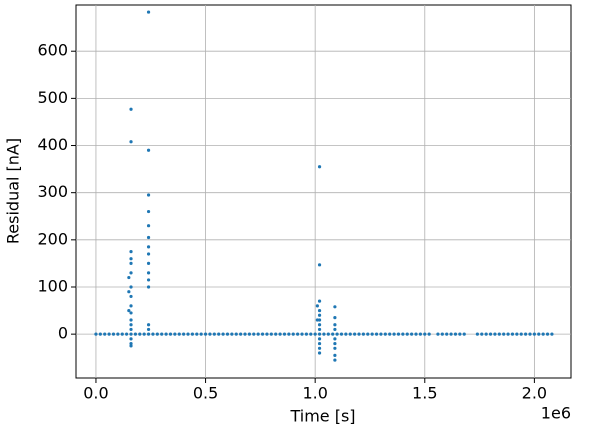 The height and width of the screenshot is (426, 595). What do you see at coordinates (314, 393) in the screenshot?
I see `x-tick-label: 1.0` at bounding box center [314, 393].